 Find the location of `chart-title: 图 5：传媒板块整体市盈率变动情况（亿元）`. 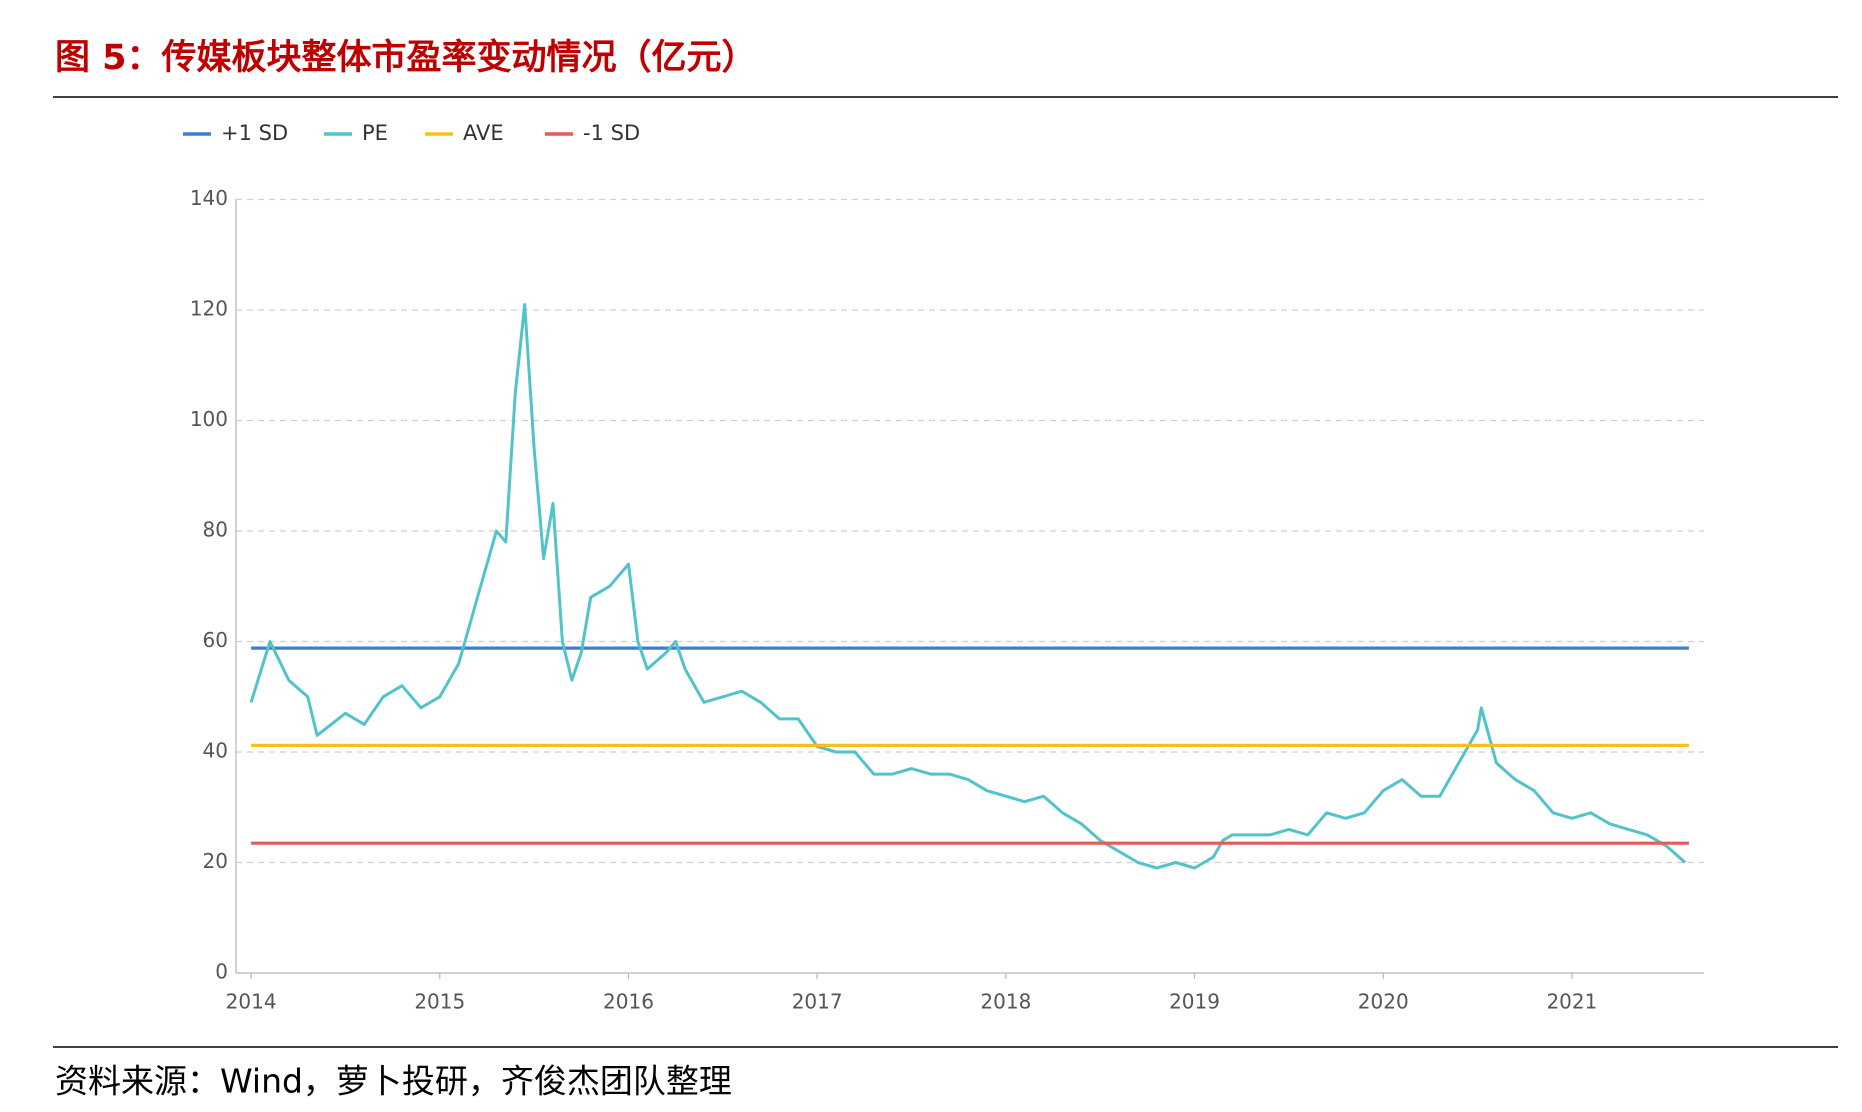

chart-title: 图 5：传媒板块整体市盈率变动情况（亿元） is located at coordinates (406, 58).